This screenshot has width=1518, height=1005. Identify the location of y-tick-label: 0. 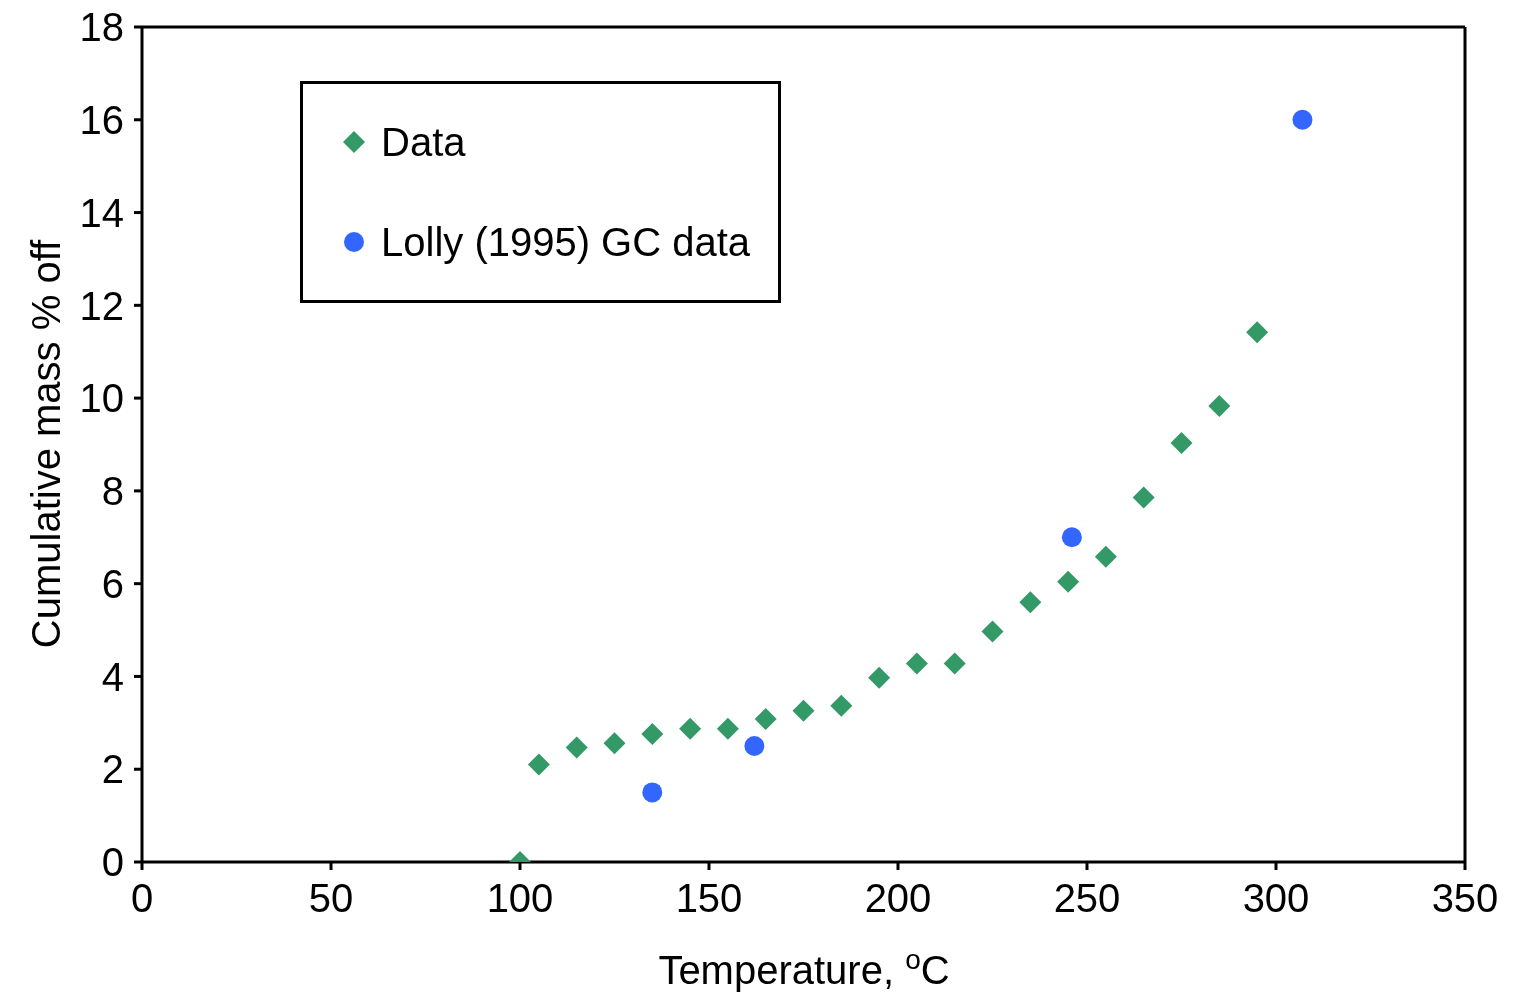
(112, 862).